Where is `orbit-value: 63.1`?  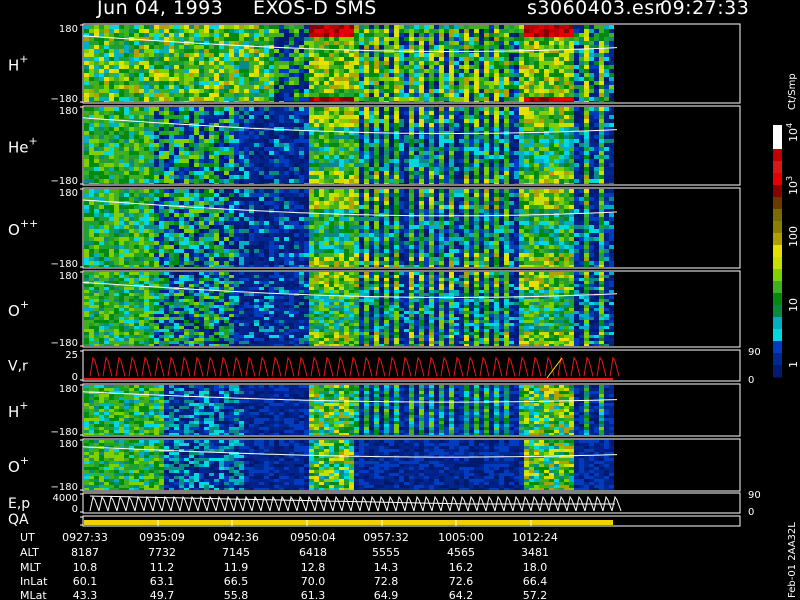
orbit-value: 63.1 is located at coordinates (162, 581).